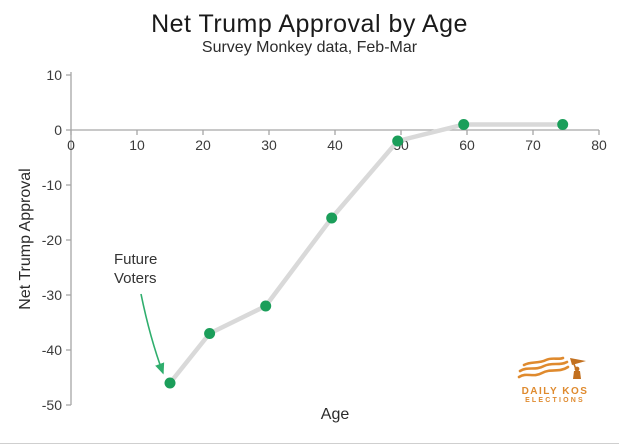 Image resolution: width=619 pixels, height=444 pixels. I want to click on y-tick-label: -30, so click(52, 295).